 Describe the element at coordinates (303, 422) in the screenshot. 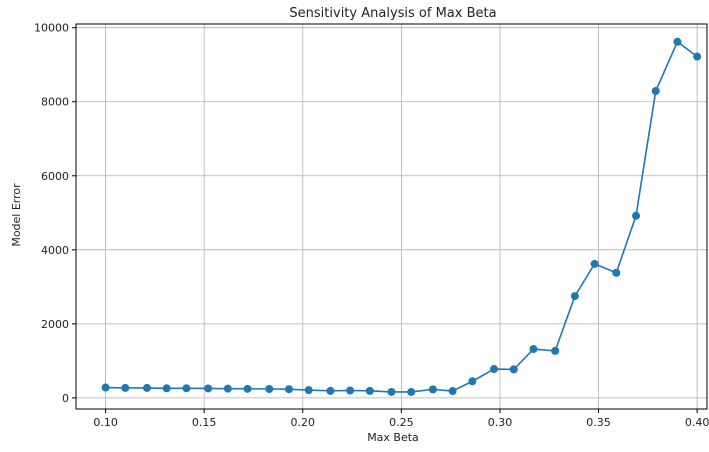

I see `x-tick-label: 0.20` at that location.